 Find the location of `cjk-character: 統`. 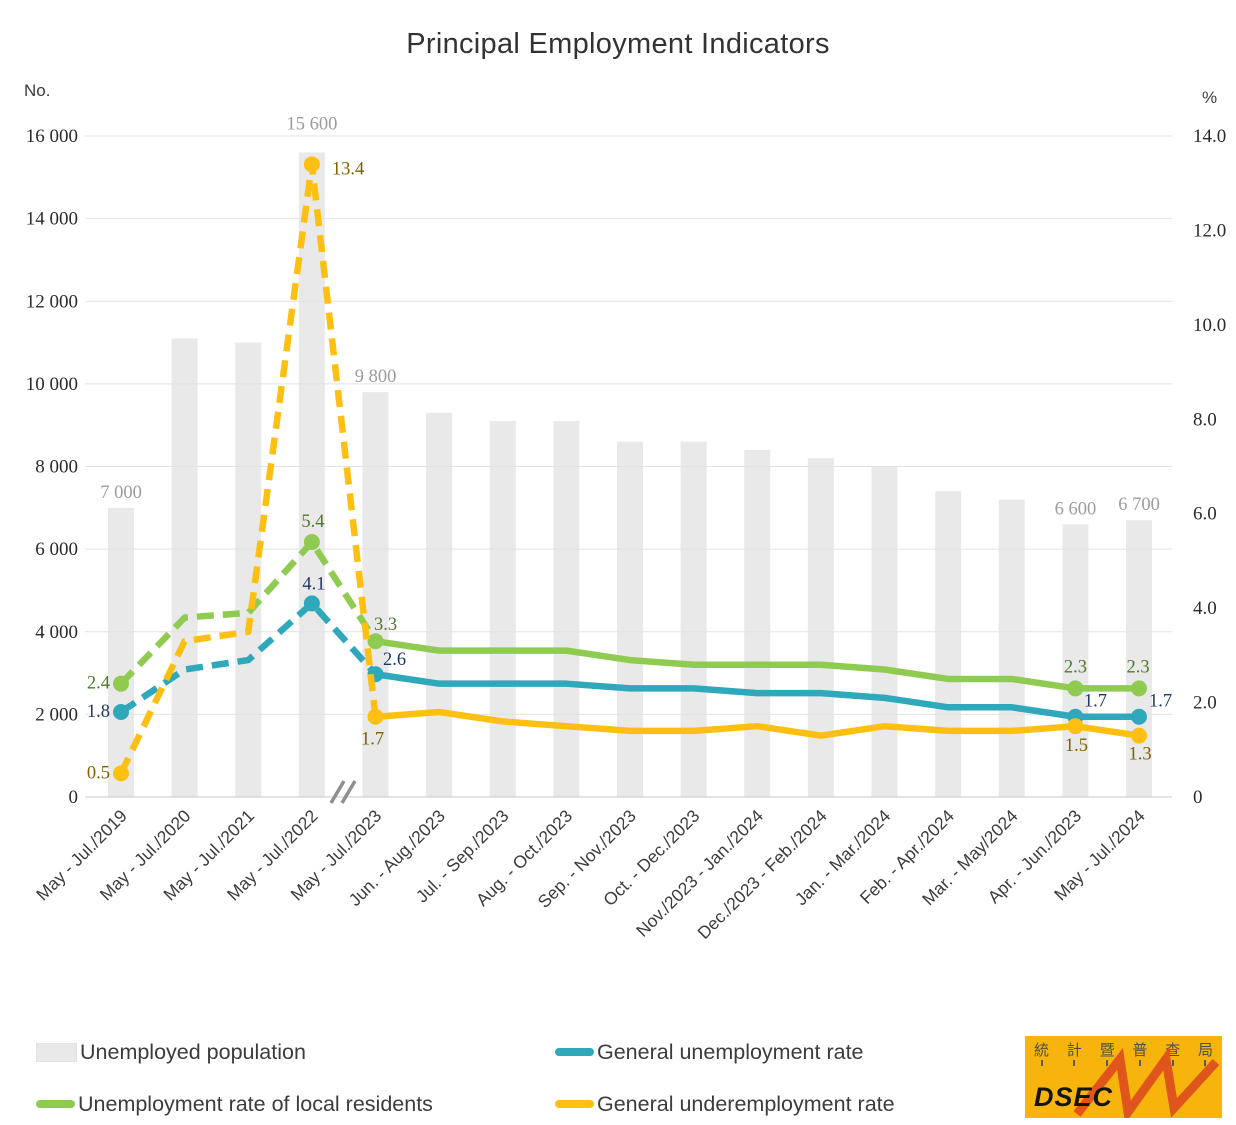

cjk-character: 統 is located at coordinates (1041, 1054).